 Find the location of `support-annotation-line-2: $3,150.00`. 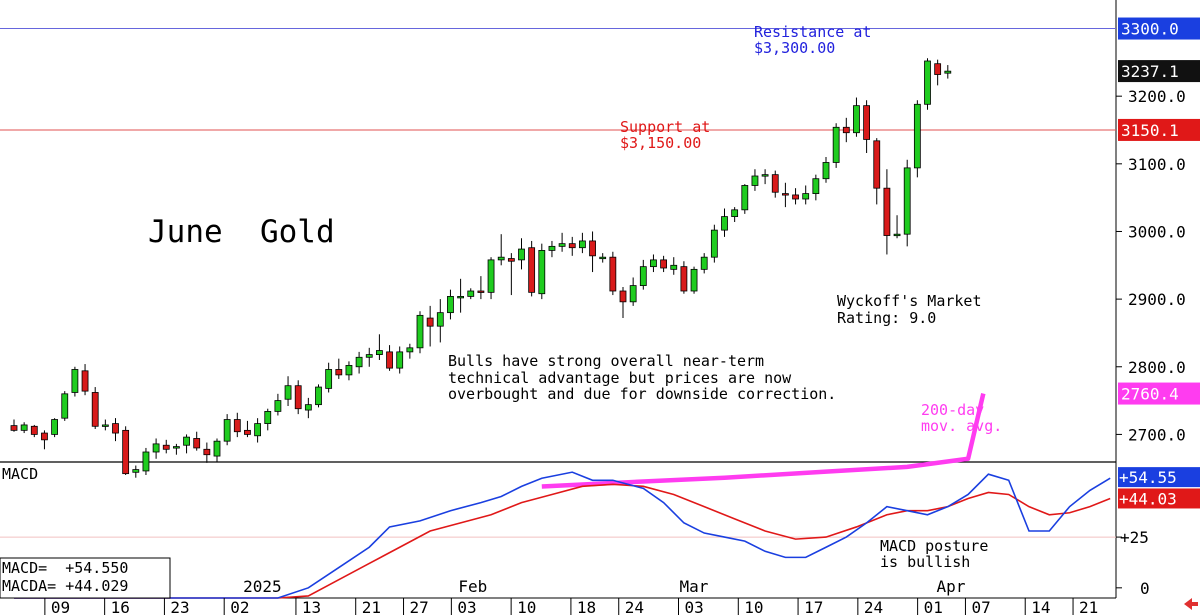

support-annotation-line-2: $3,150.00 is located at coordinates (660, 143).